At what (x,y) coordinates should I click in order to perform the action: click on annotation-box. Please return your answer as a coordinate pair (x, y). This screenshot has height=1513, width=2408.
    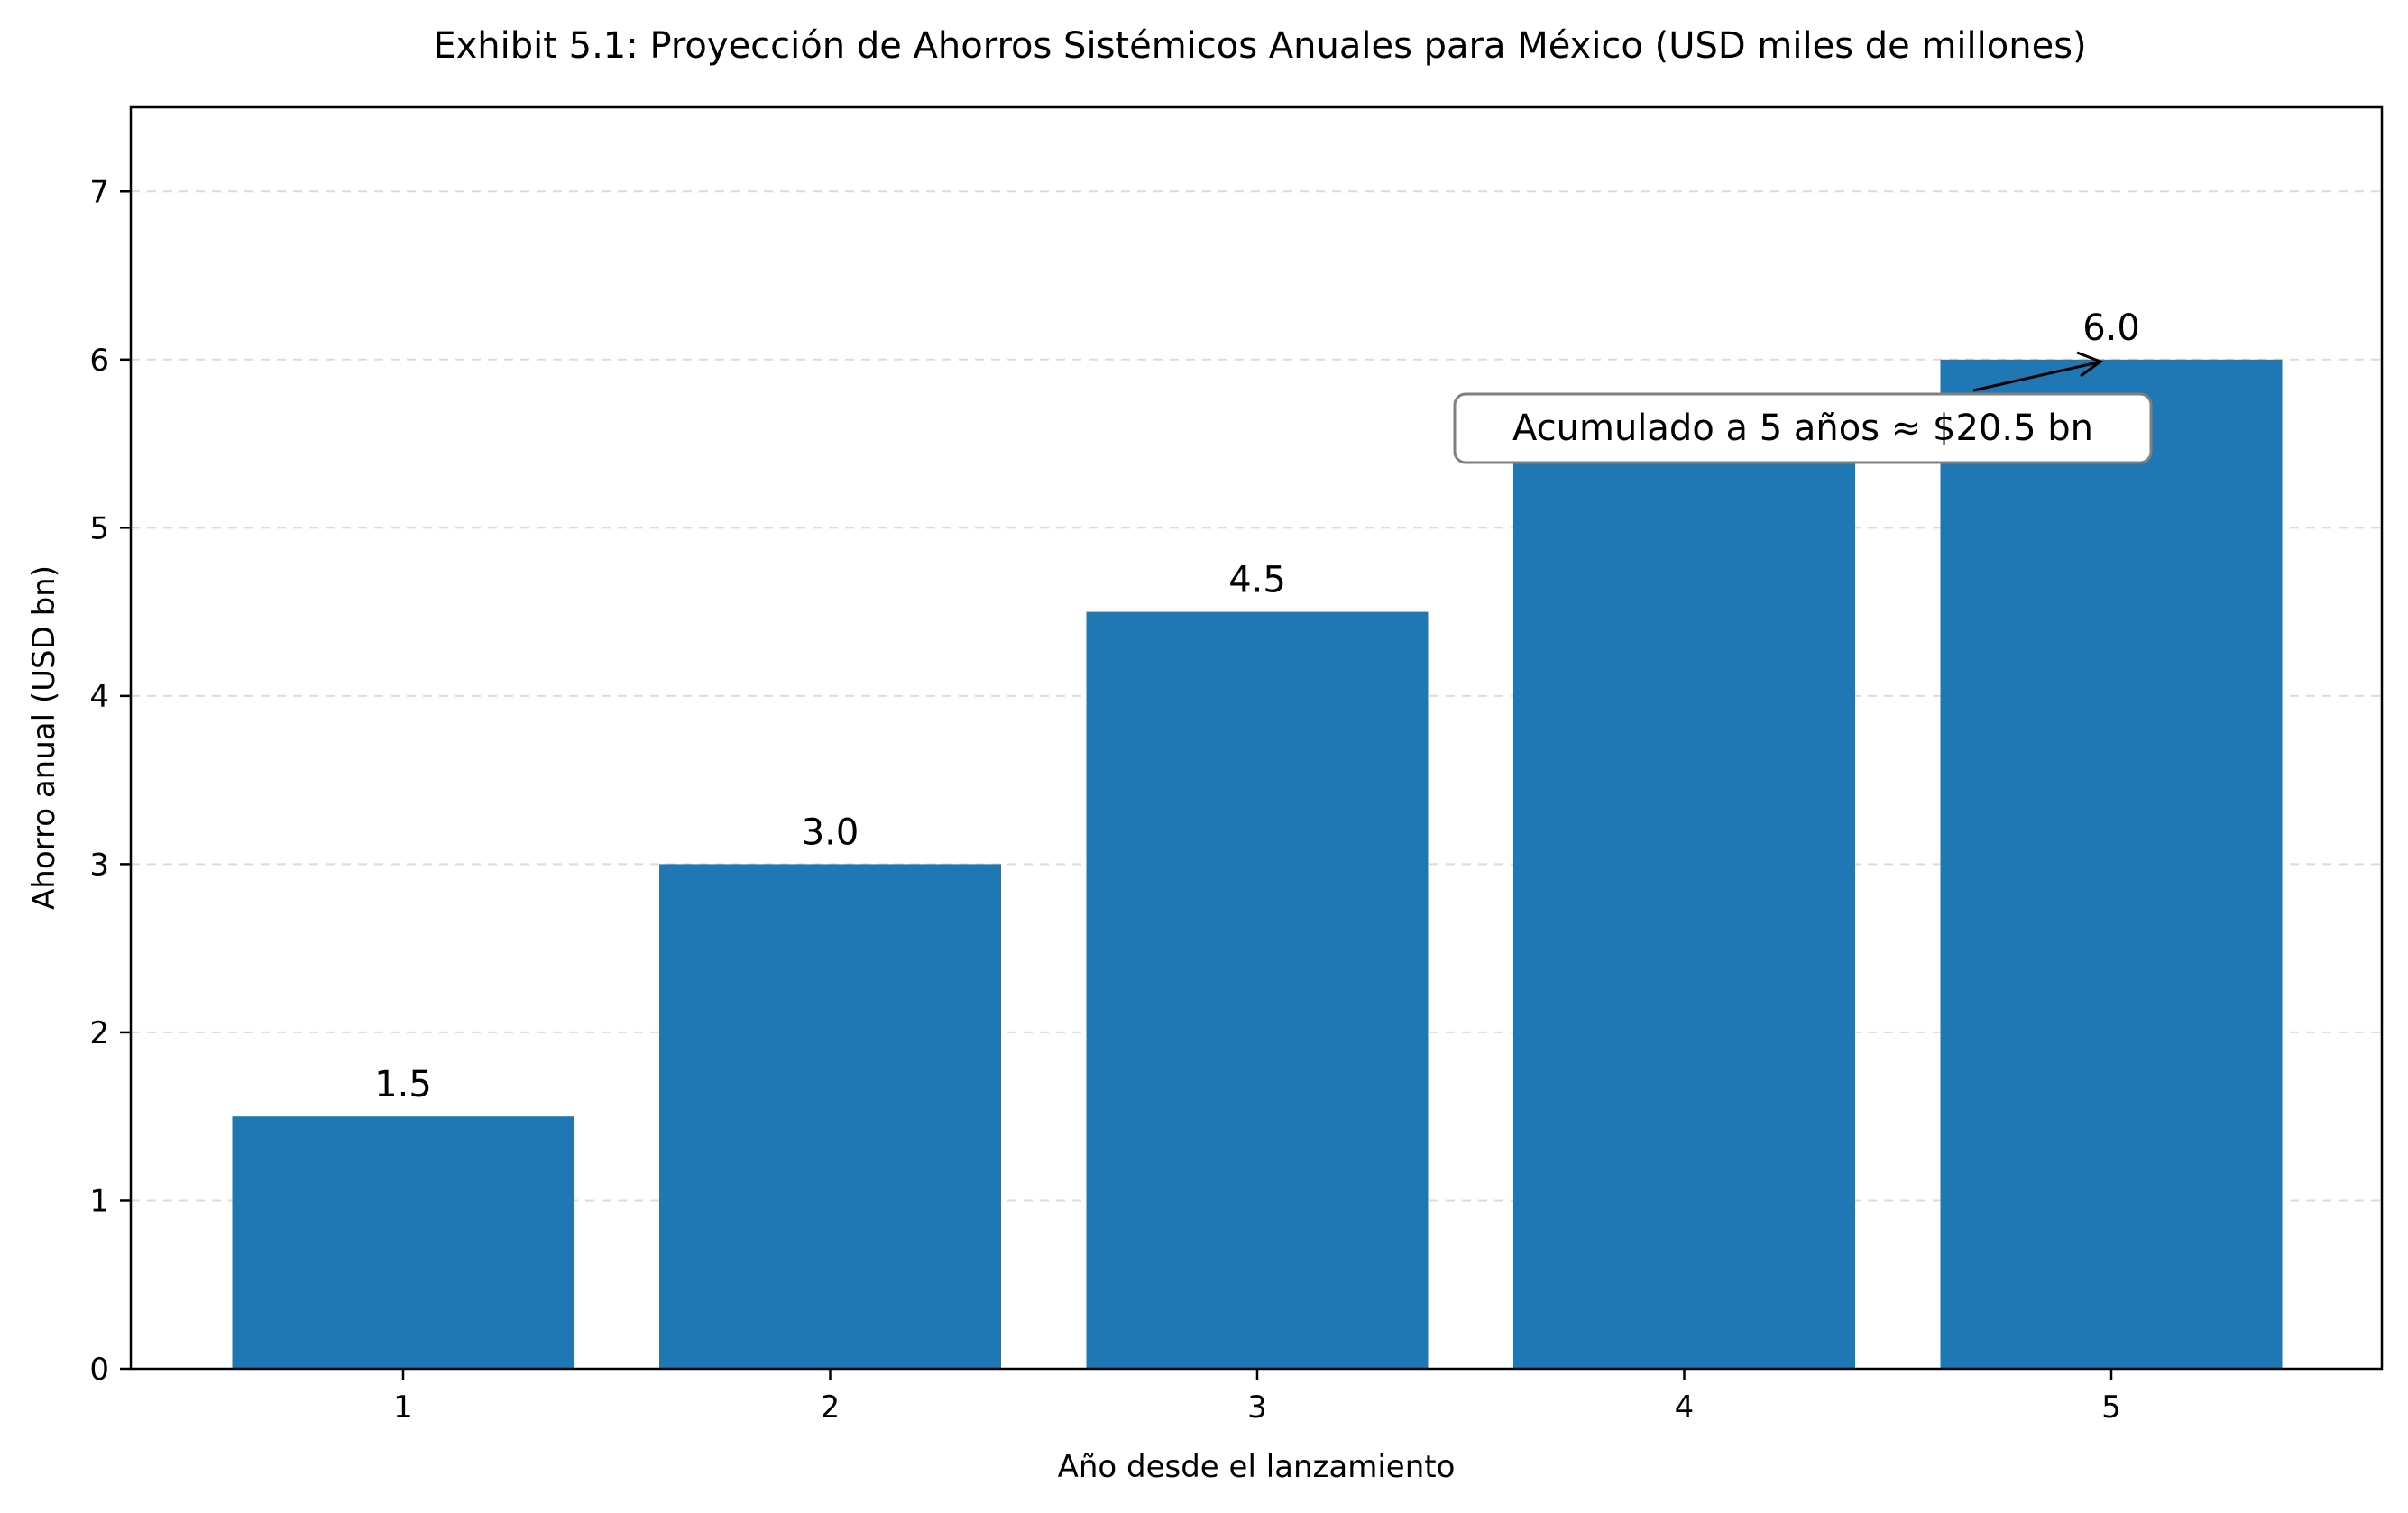
    Looking at the image, I should click on (1803, 428).